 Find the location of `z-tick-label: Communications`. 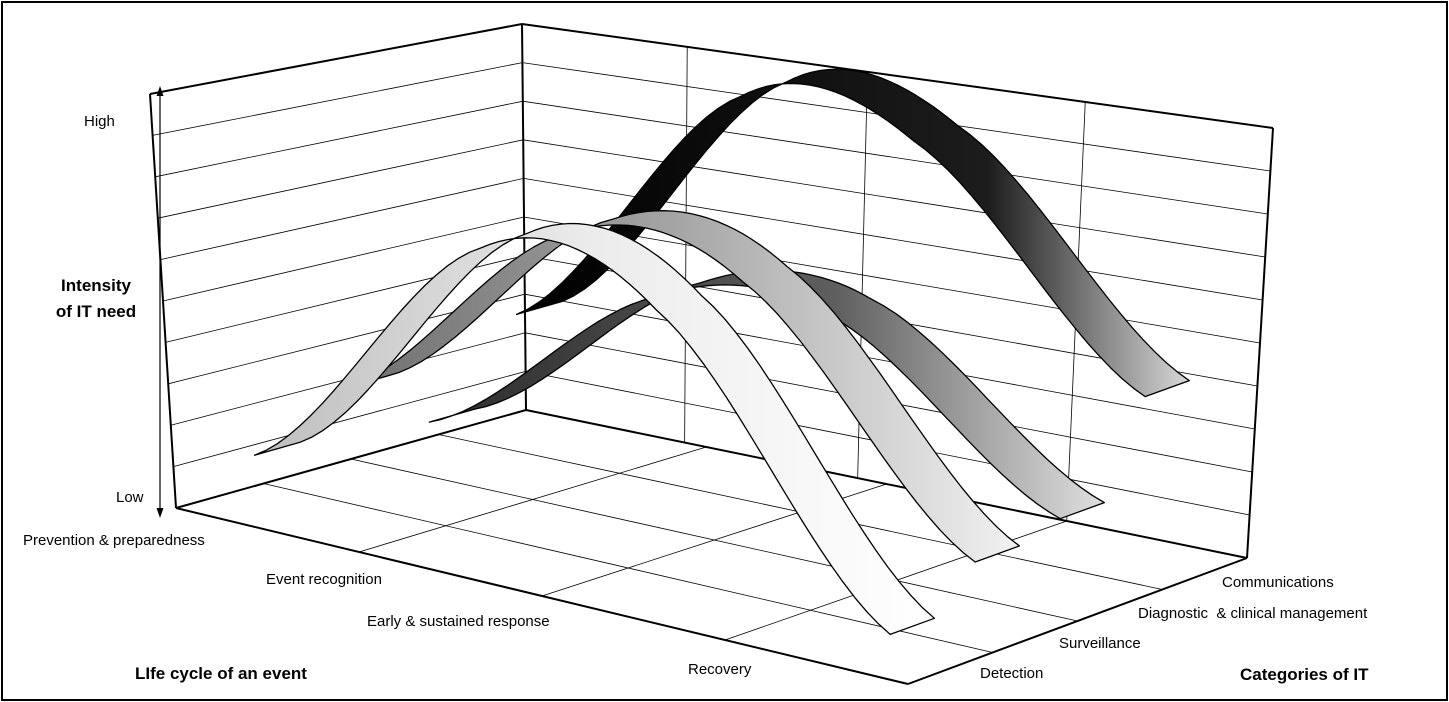

z-tick-label: Communications is located at coordinates (1278, 582).